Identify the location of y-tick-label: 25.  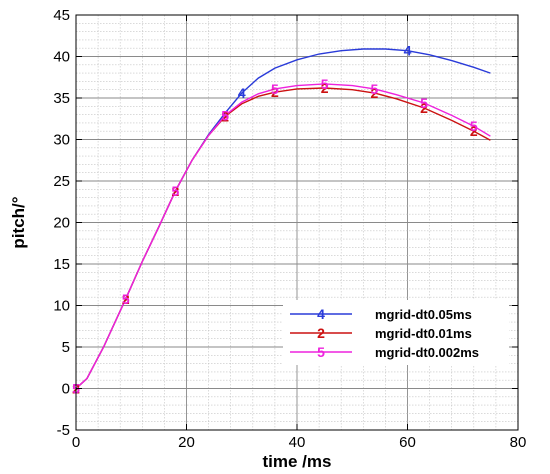
(61, 181).